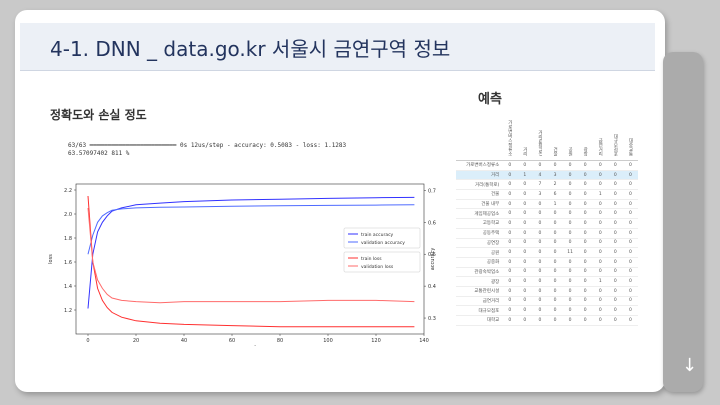  Describe the element at coordinates (371, 259) in the screenshot. I see `legend-label: train loss` at that location.